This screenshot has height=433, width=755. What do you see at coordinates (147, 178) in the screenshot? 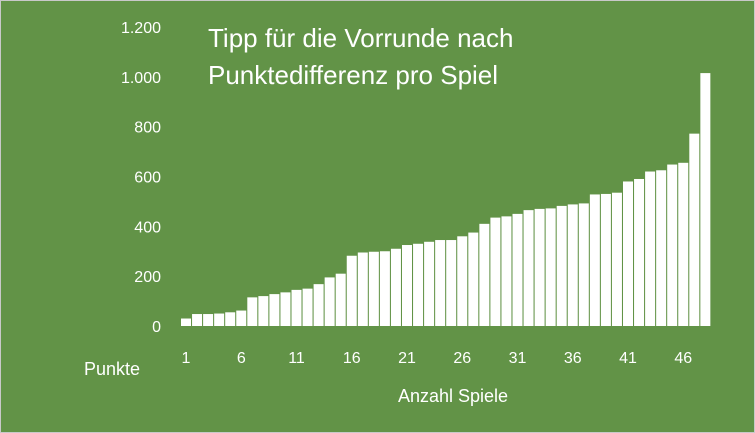
I see `y-tick-label: 600` at bounding box center [147, 178].